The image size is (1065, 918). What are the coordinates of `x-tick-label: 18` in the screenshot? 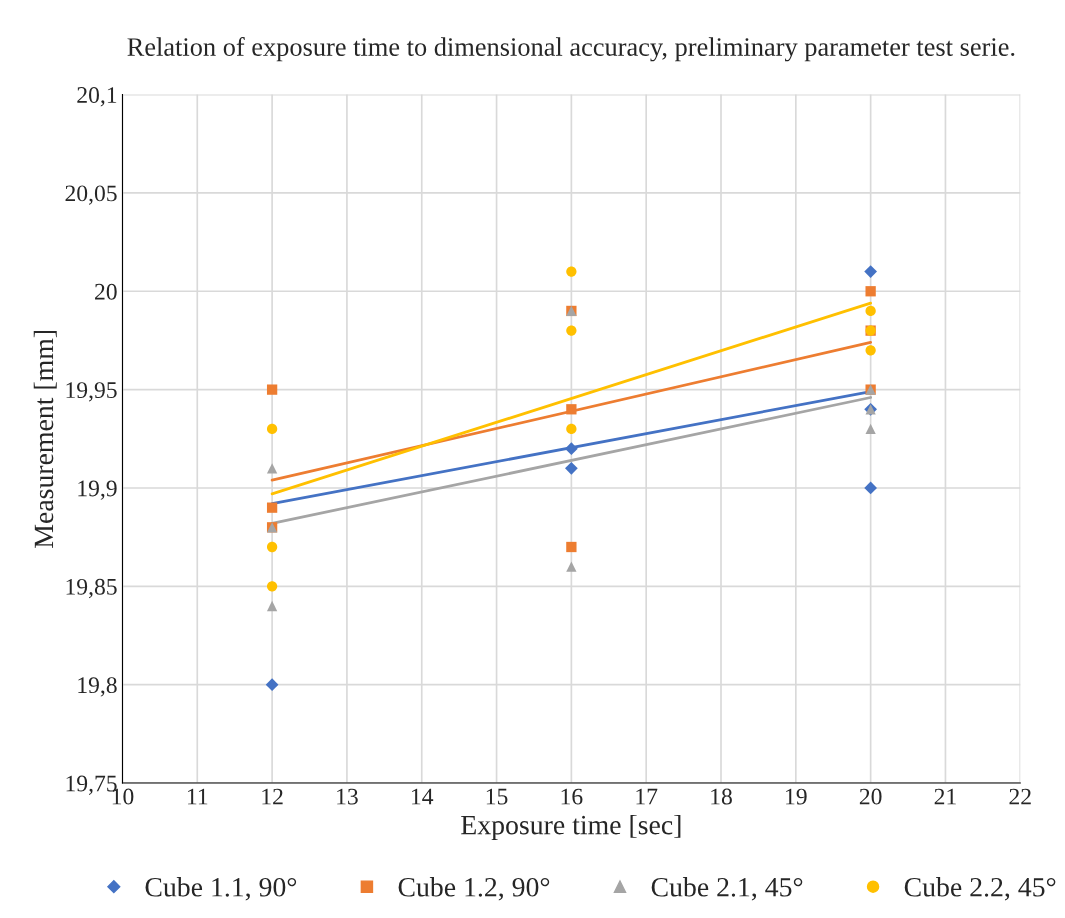 It's located at (721, 796).